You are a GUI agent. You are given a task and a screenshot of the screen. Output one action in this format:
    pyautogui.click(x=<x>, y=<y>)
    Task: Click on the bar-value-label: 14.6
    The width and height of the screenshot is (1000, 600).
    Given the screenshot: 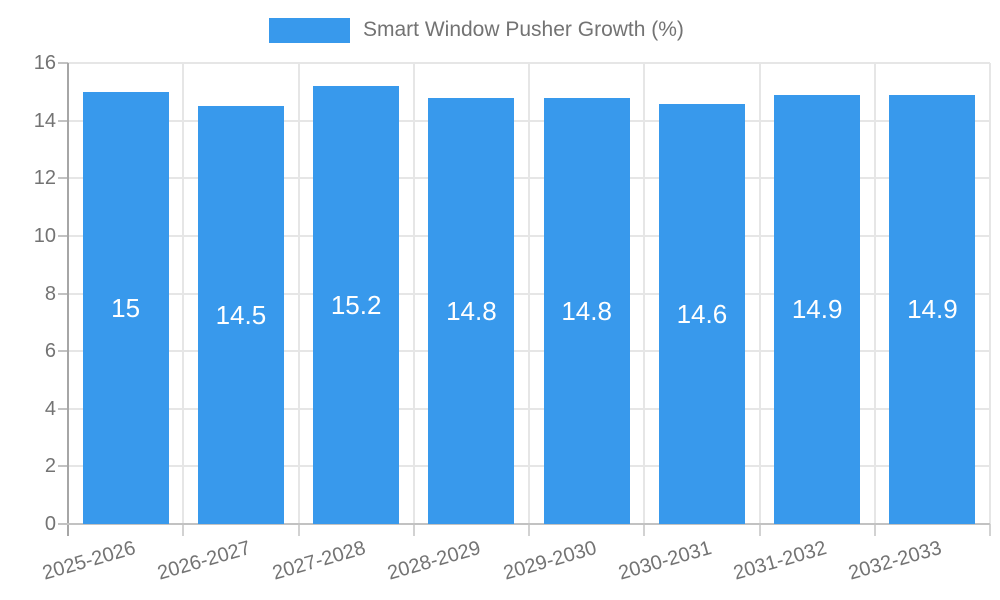 What is the action you would take?
    pyautogui.click(x=702, y=313)
    